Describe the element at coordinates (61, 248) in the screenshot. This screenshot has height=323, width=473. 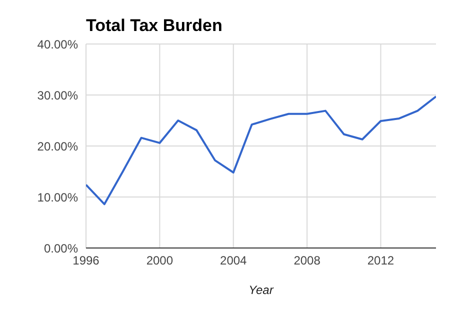
I see `y-tick-label: 0.00%` at that location.